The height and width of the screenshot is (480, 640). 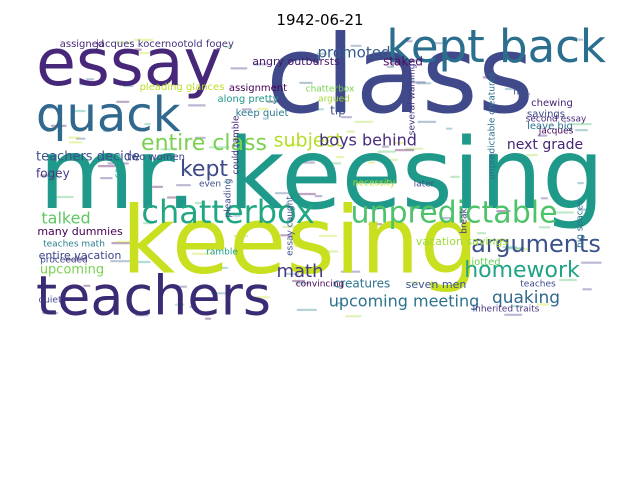 What do you see at coordinates (506, 310) in the screenshot?
I see `cloud-word: inherited traits` at bounding box center [506, 310].